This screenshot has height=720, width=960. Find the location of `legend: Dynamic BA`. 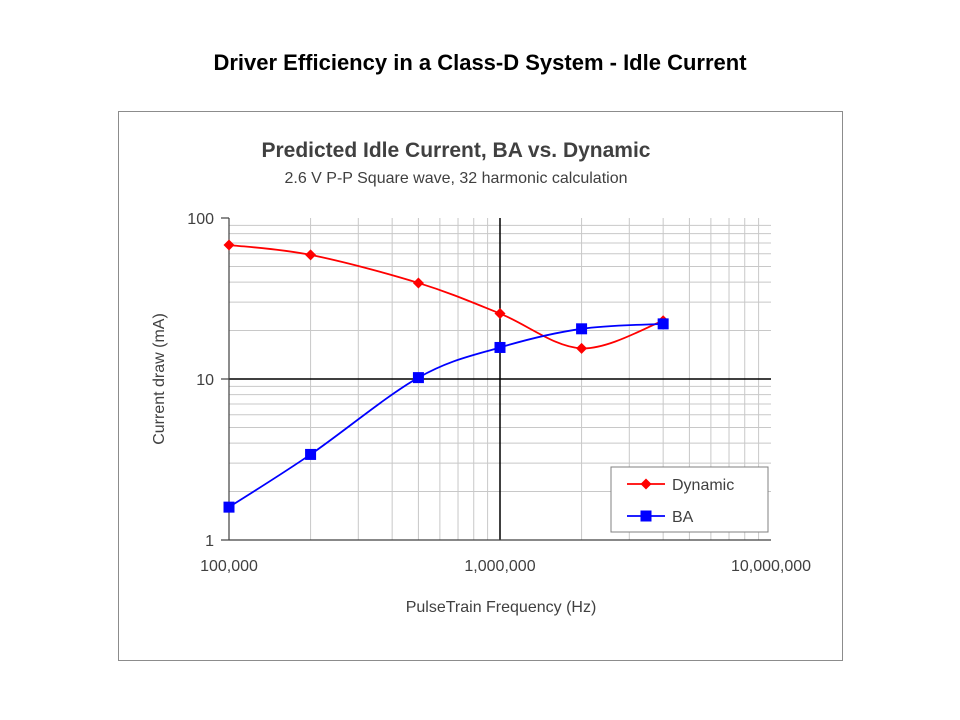

legend: Dynamic BA is located at coordinates (689, 499).